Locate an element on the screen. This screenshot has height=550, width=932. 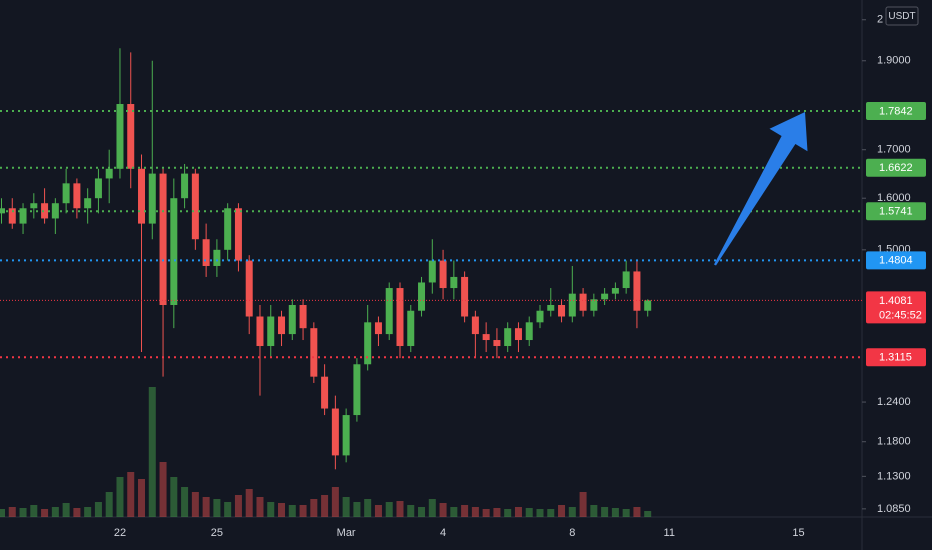
x-tick-label: Mar is located at coordinates (346, 533).